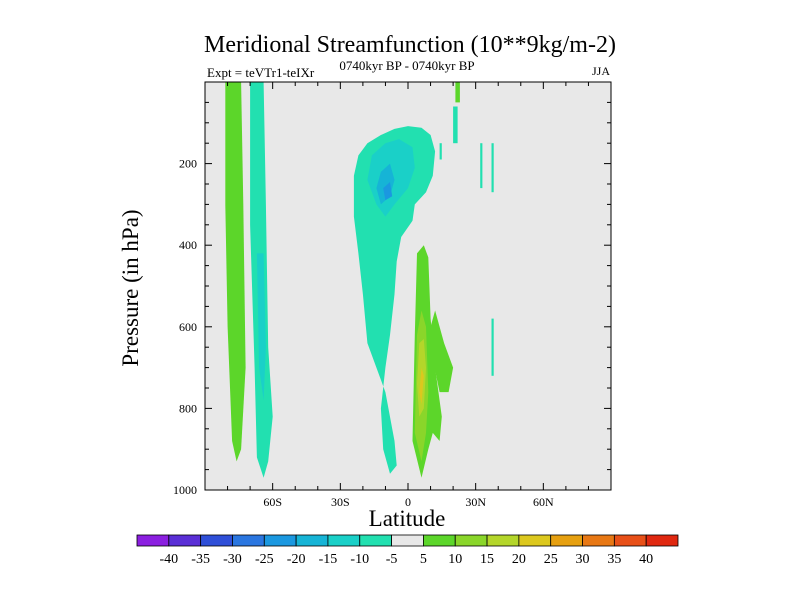 This screenshot has height=600, width=800. Describe the element at coordinates (487, 559) in the screenshot. I see `colorbar-label: 15` at that location.